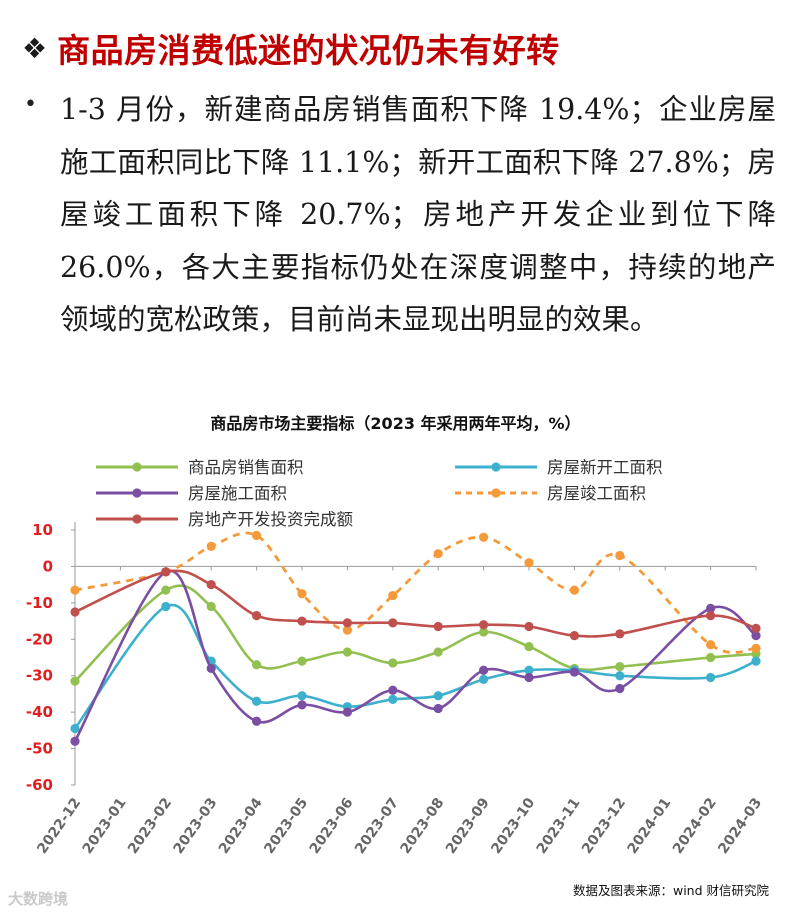 This screenshot has height=917, width=791. Describe the element at coordinates (596, 493) in the screenshot. I see `legend-label-3: 房屋竣工面积` at that location.